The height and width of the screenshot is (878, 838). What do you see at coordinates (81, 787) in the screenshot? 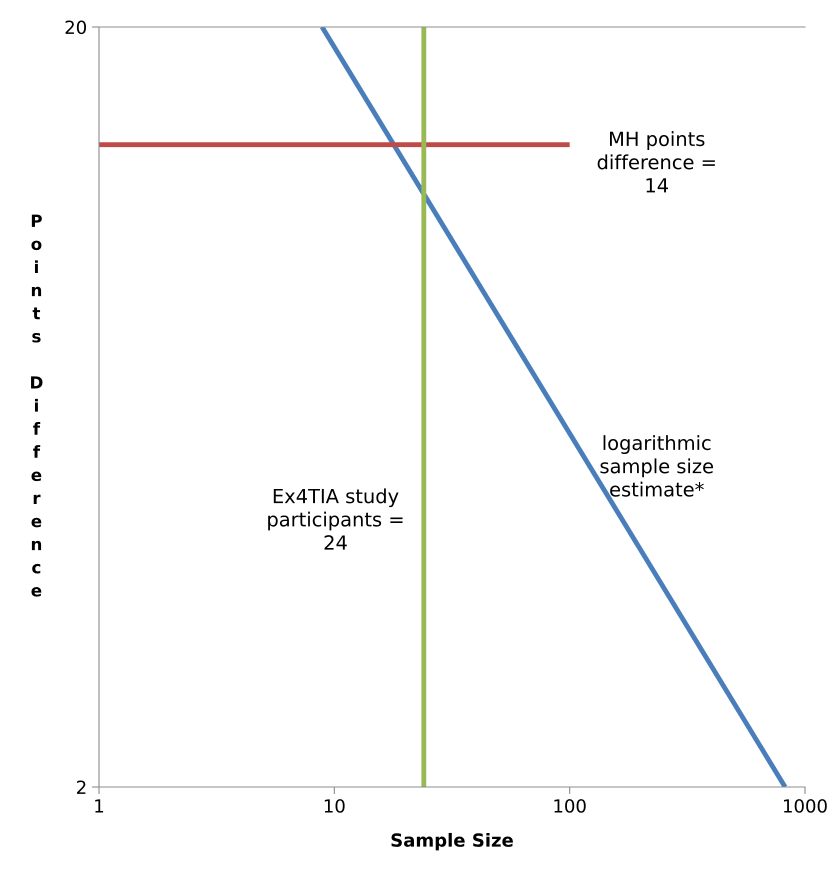
I see `y-tick-label: 2` at bounding box center [81, 787].